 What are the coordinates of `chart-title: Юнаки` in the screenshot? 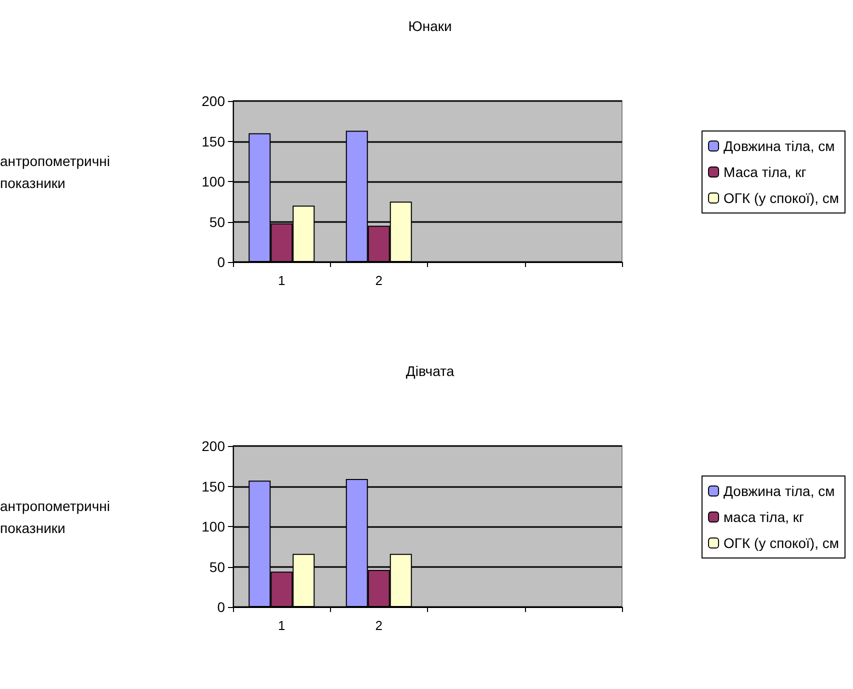 It's located at (430, 26).